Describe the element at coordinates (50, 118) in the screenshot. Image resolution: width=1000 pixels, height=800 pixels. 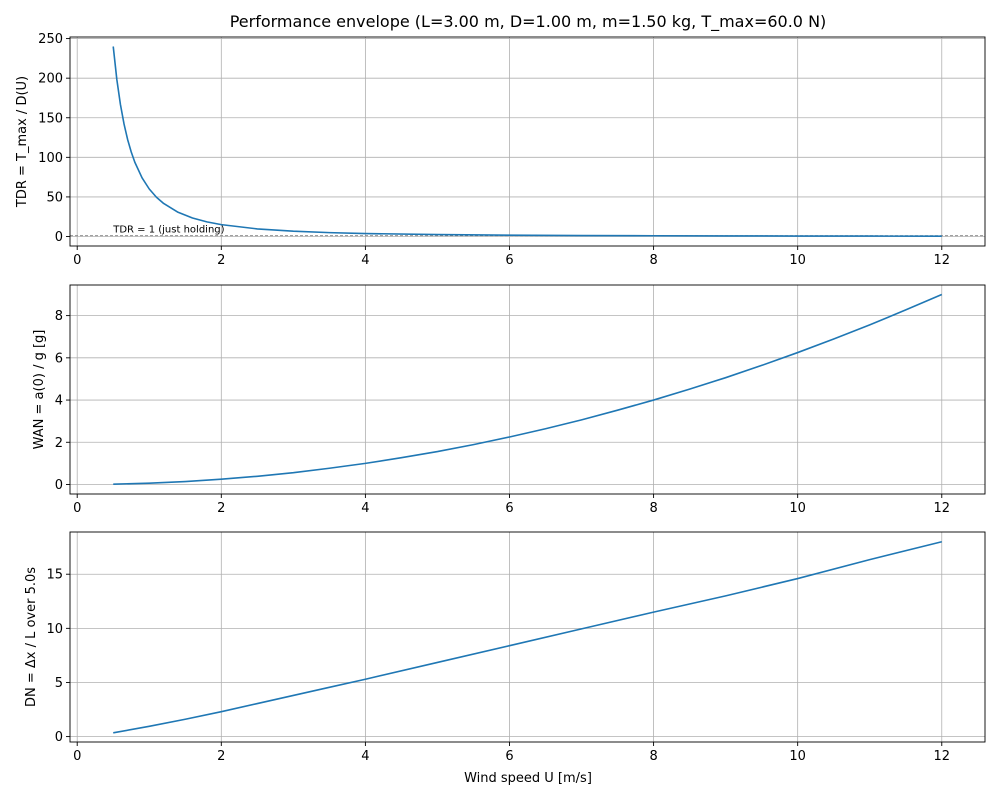
I see `y-tick-label-3: 150` at that location.